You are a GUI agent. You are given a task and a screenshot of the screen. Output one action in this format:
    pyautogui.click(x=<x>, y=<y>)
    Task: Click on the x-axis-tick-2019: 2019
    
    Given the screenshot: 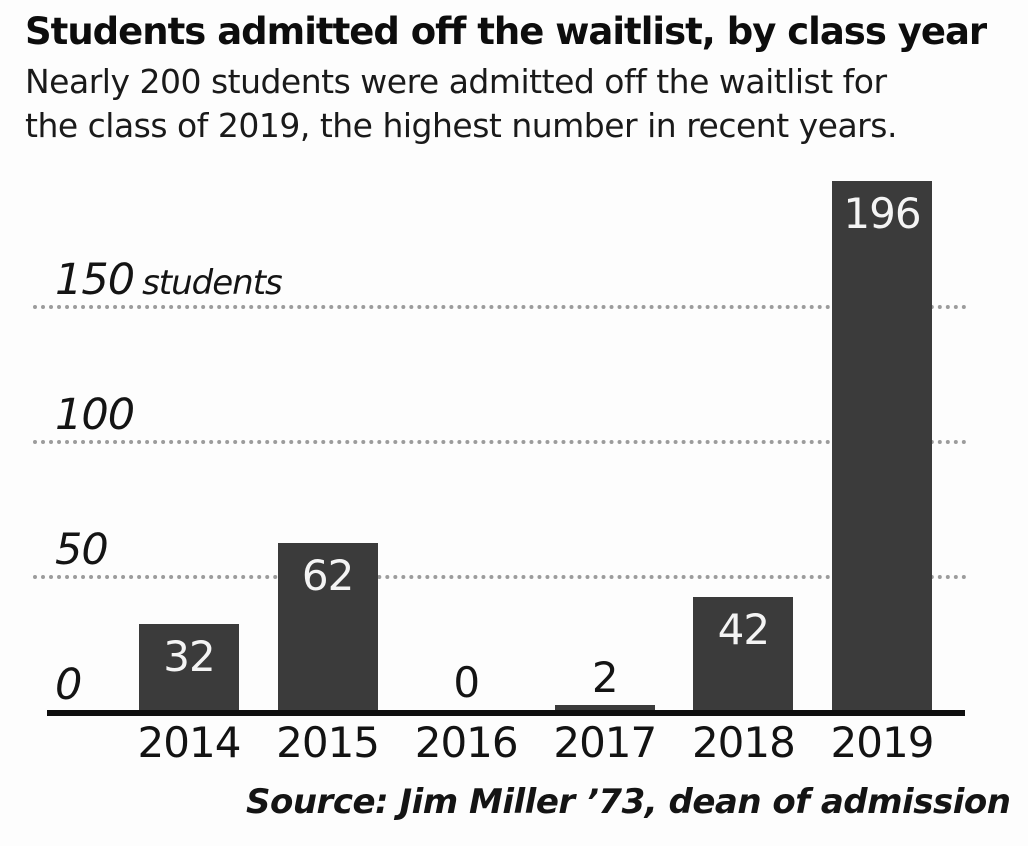 What is the action you would take?
    pyautogui.click(x=882, y=742)
    